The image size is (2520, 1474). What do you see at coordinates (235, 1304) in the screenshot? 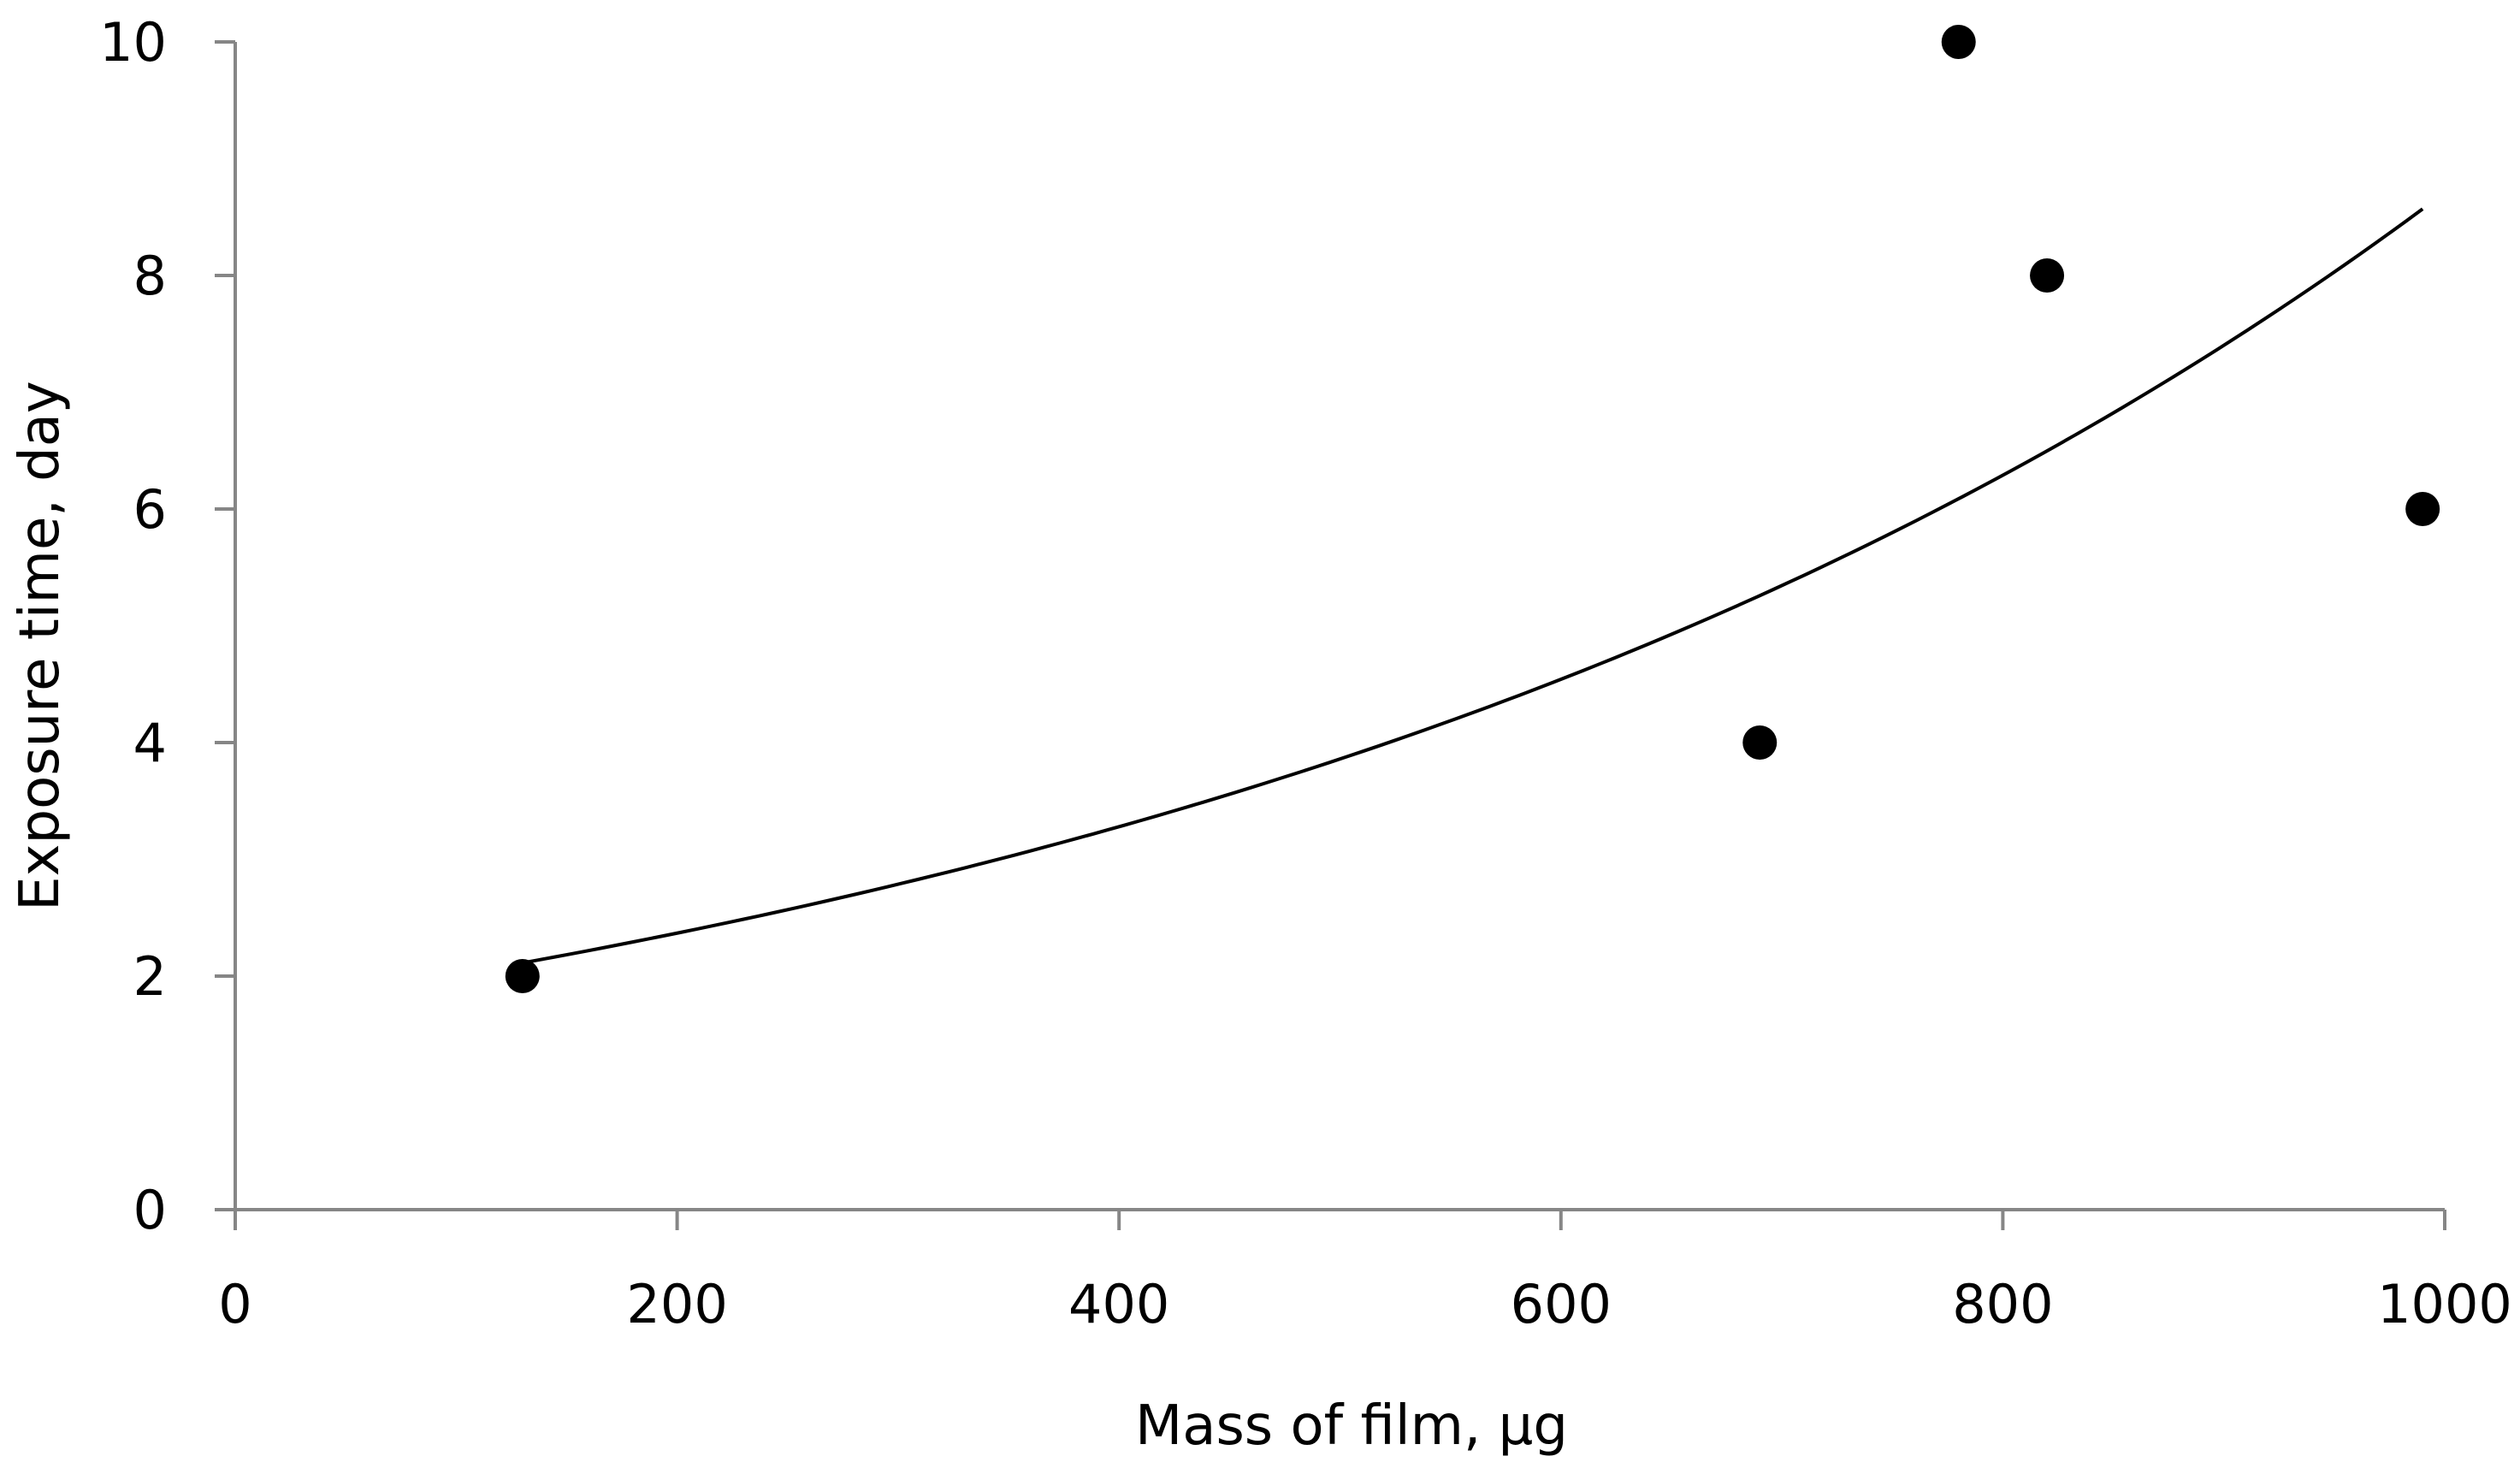
I see `x-tick-label: 0` at bounding box center [235, 1304].